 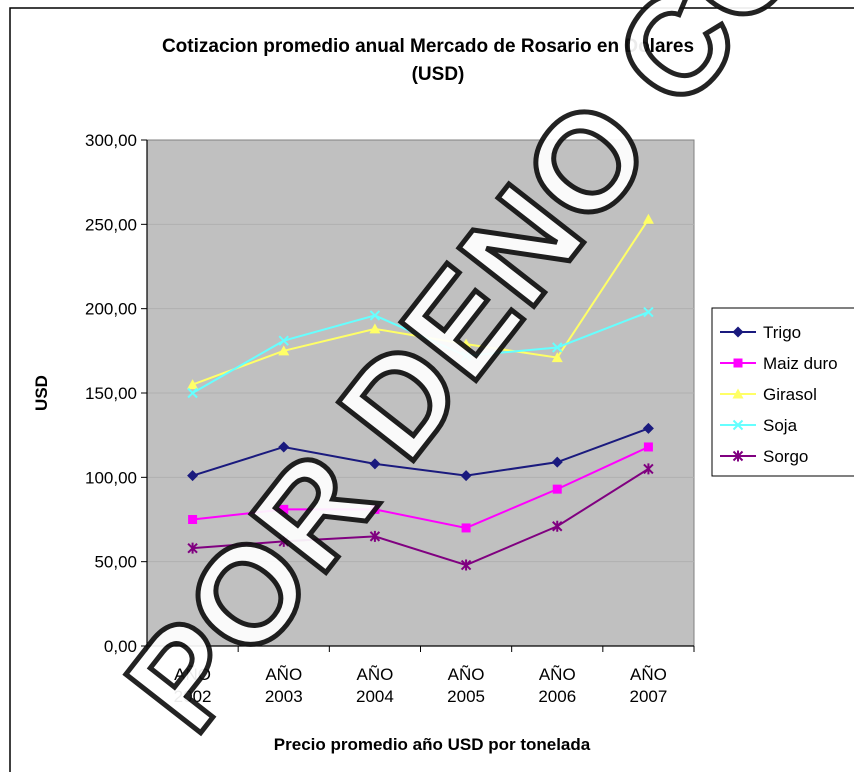 I want to click on legend-label-soja: Soja, so click(x=780, y=425).